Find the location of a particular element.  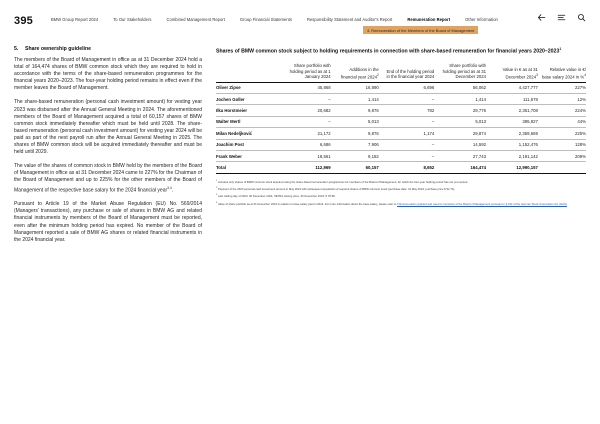

page-number: 395 is located at coordinates (23, 21).